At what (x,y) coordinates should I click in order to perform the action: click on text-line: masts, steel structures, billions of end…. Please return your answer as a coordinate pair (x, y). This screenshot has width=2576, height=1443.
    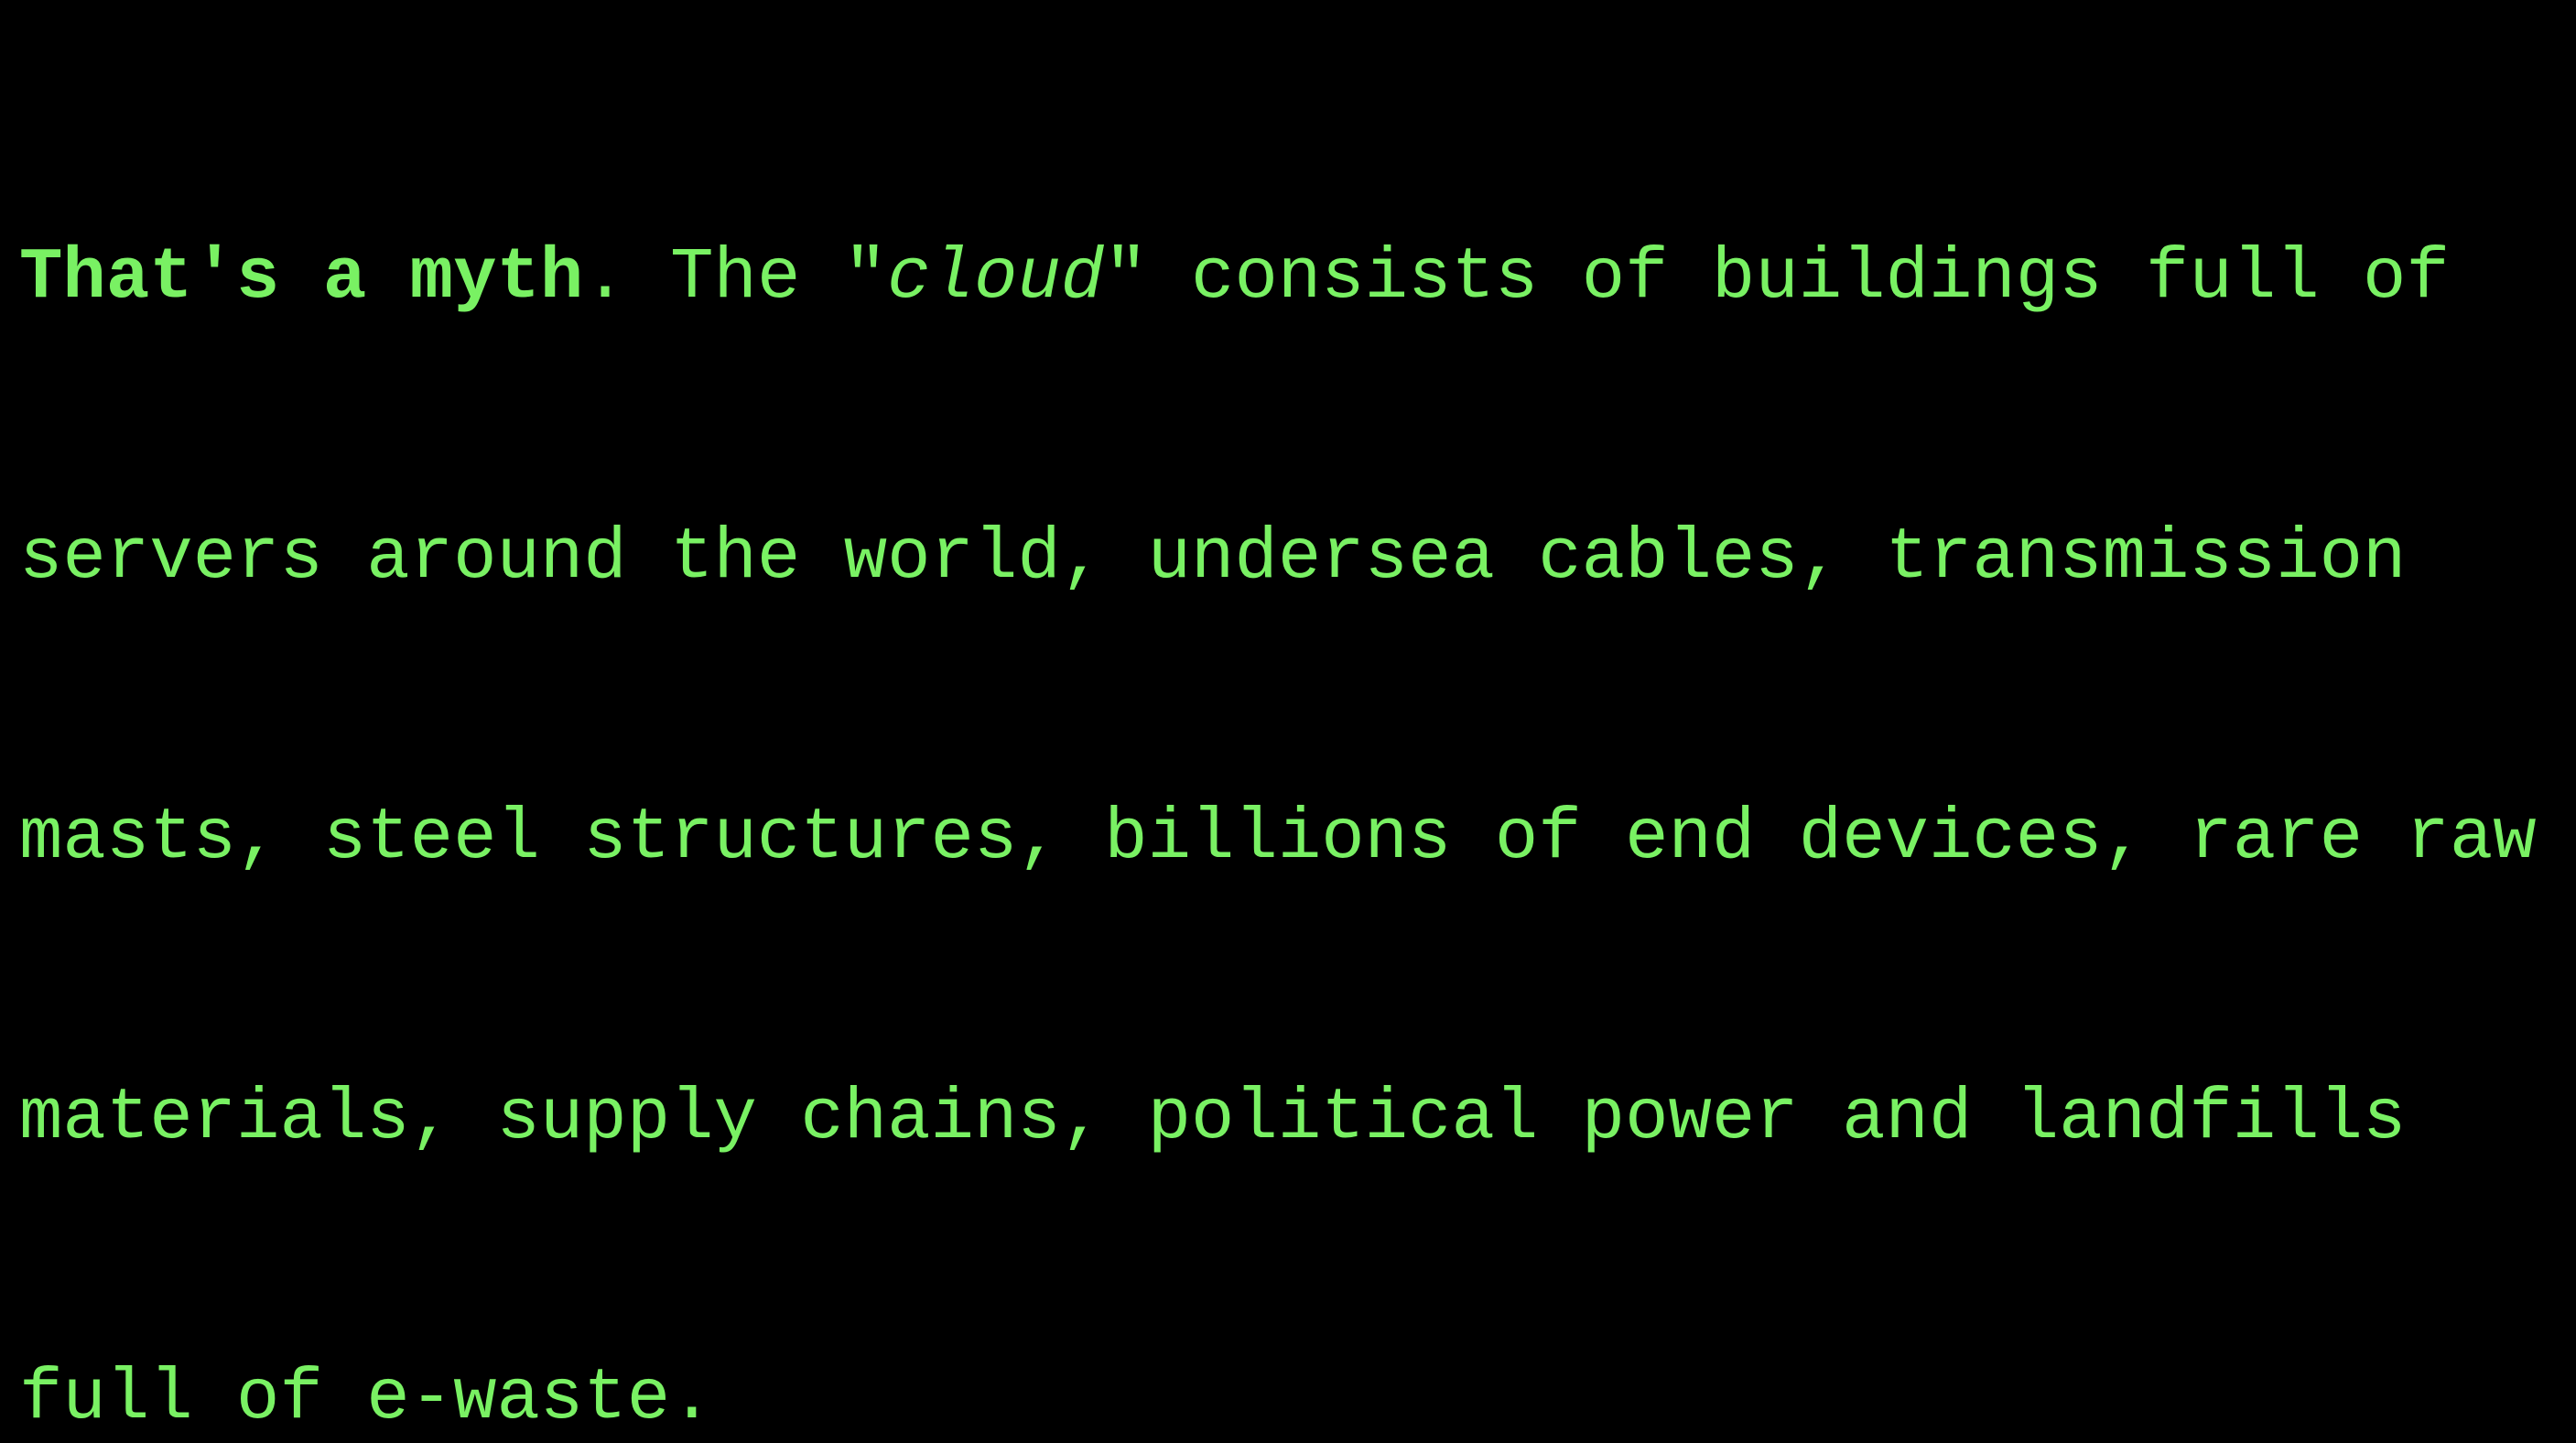
    Looking at the image, I should click on (1288, 837).